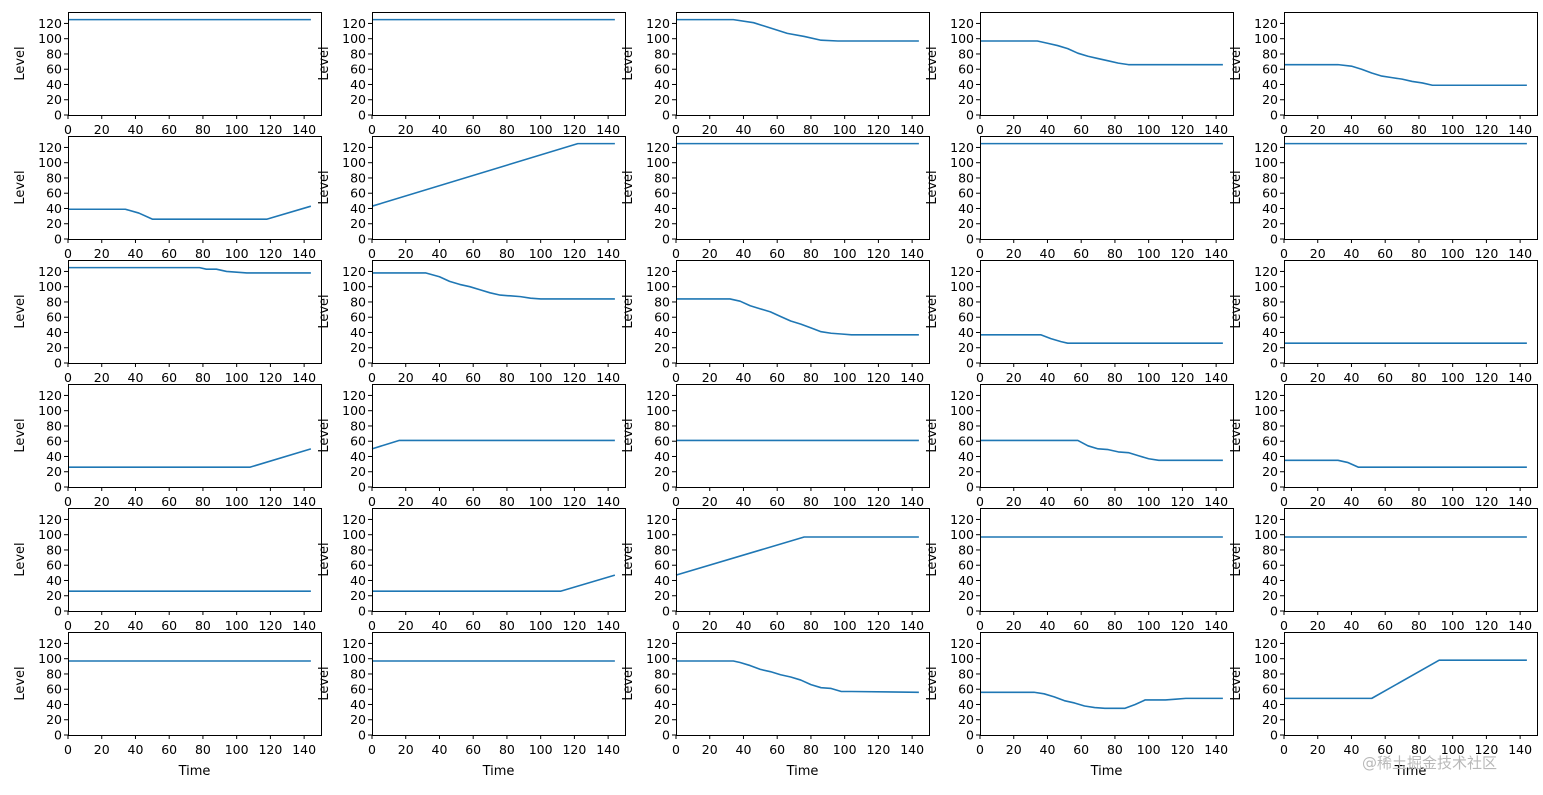  Describe the element at coordinates (1430, 763) in the screenshot. I see `watermark-text: @稀土掘金技术社区` at that location.